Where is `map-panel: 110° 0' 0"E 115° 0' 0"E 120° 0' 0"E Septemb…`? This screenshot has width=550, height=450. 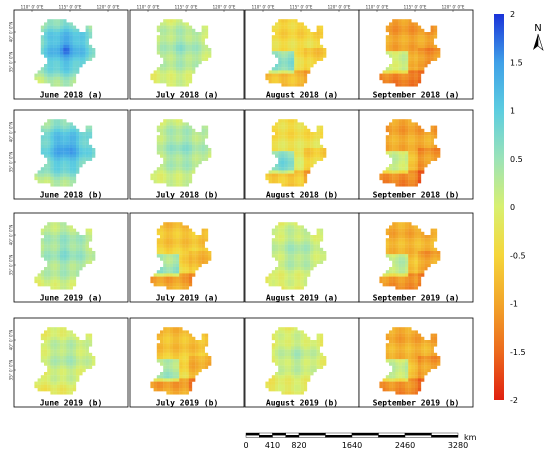 map-panel: 110° 0' 0"E 115° 0' 0"E 120° 0' 0"E Septemb… is located at coordinates (416, 52).